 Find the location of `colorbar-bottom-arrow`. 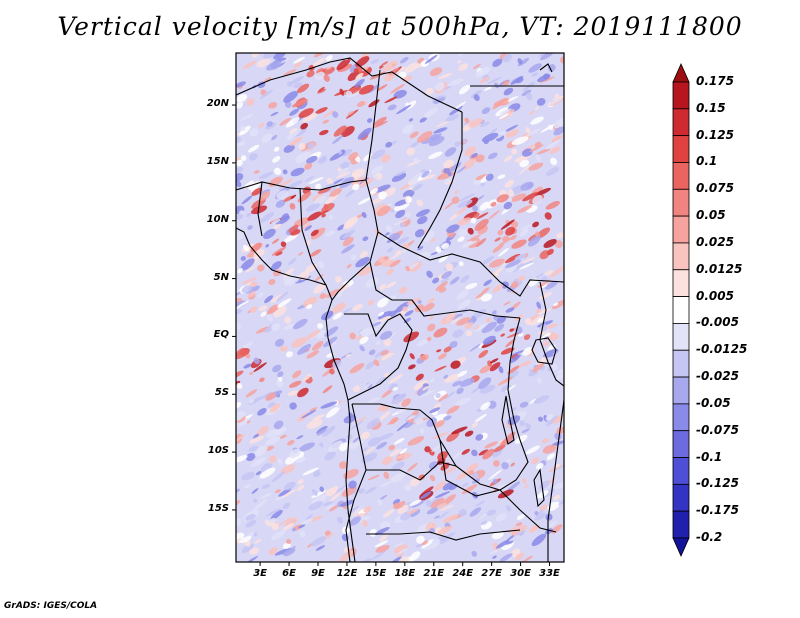

colorbar-bottom-arrow is located at coordinates (681, 547).